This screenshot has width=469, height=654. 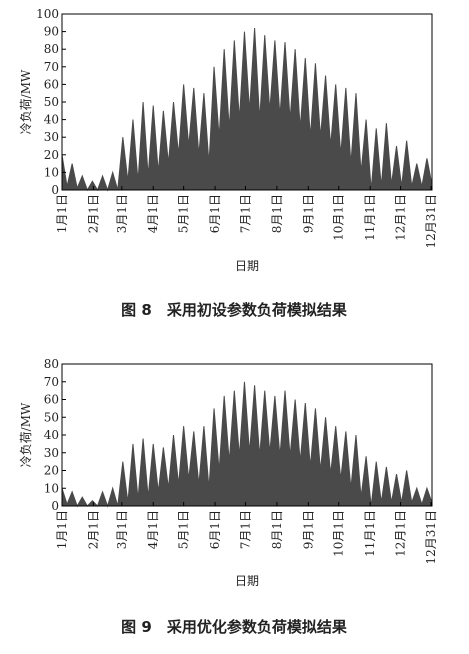 I want to click on y-tick-label: 100, so click(x=47, y=14).